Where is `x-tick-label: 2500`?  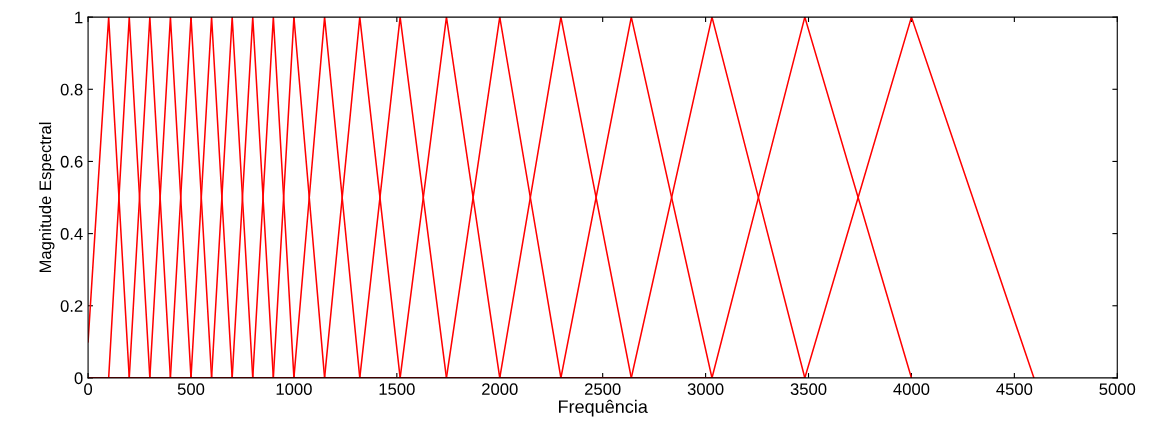 x-tick-label: 2500 is located at coordinates (602, 389).